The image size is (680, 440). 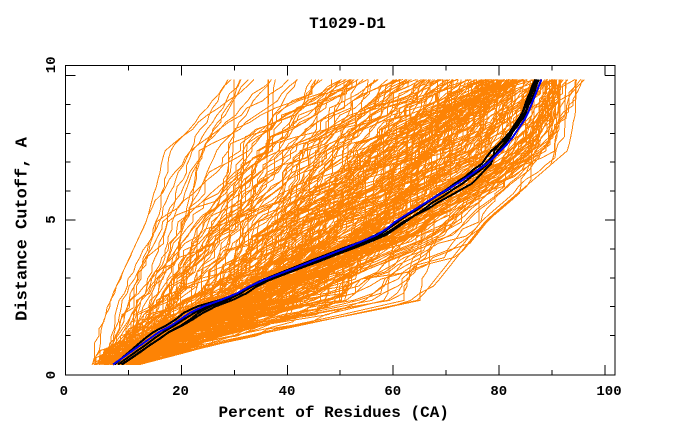 What do you see at coordinates (498, 392) in the screenshot?
I see `svg-text: 80` at bounding box center [498, 392].